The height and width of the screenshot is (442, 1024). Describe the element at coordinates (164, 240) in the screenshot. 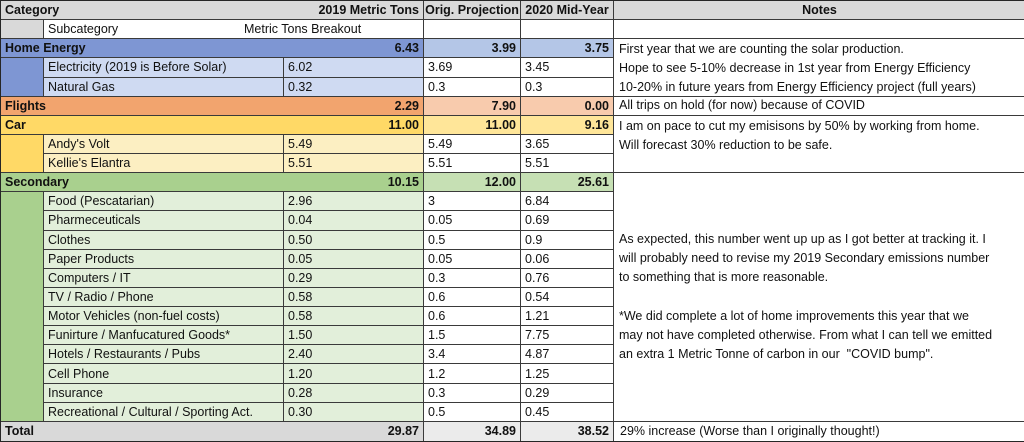

I see `clothes-label-cell: Clothes` at that location.